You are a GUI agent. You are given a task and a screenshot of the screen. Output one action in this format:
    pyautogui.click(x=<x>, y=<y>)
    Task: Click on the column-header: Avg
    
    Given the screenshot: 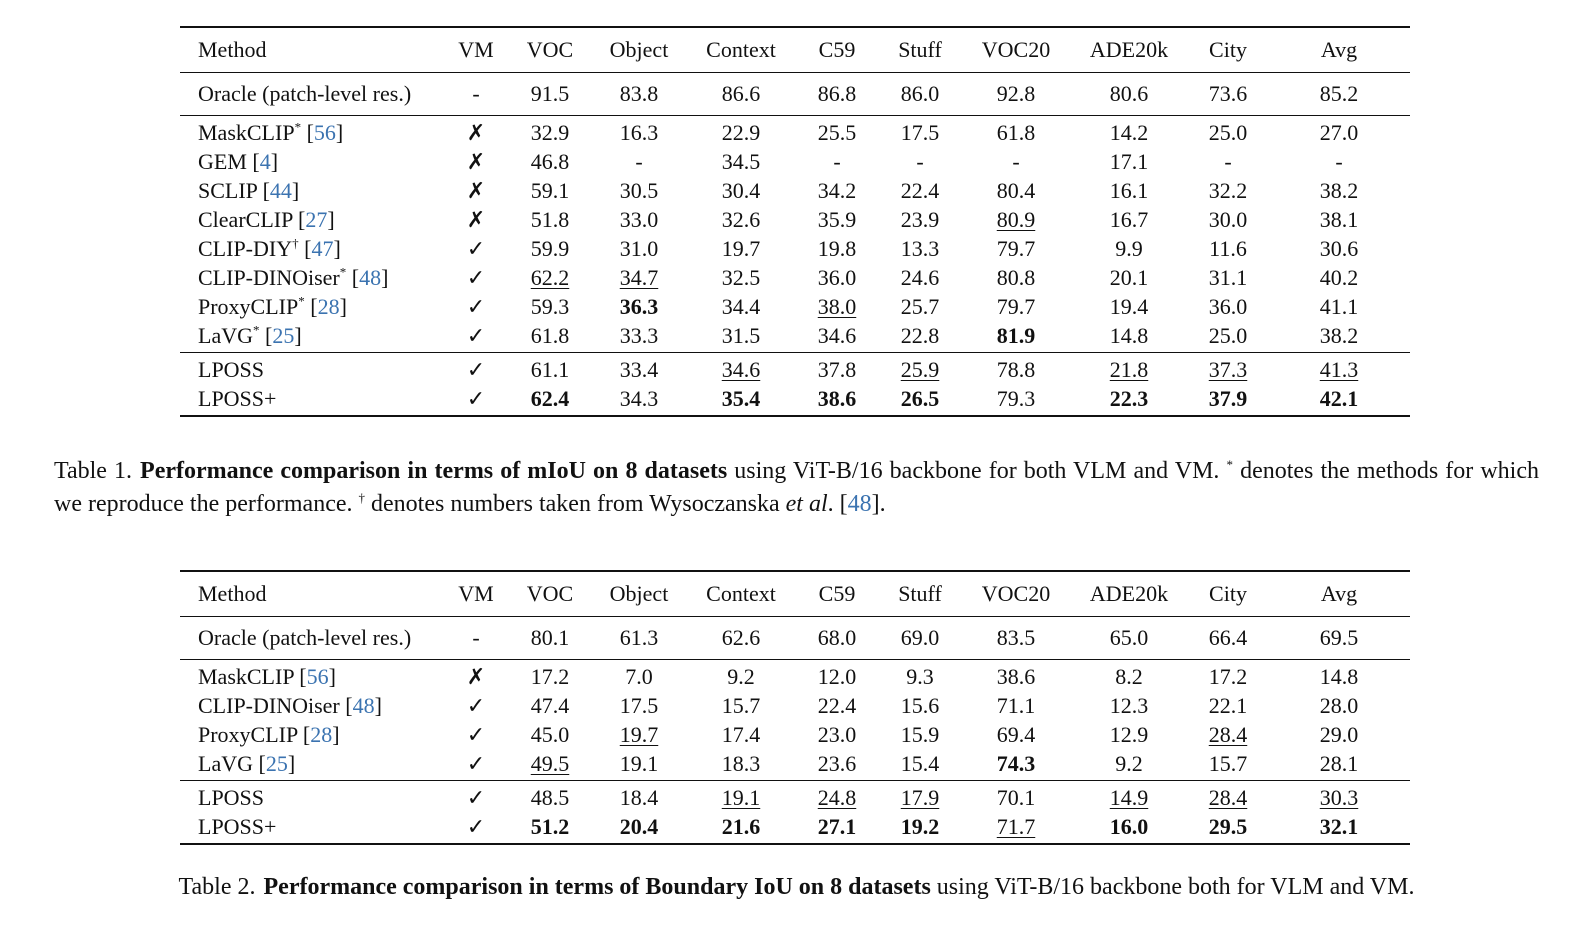 What is the action you would take?
    pyautogui.click(x=1339, y=49)
    